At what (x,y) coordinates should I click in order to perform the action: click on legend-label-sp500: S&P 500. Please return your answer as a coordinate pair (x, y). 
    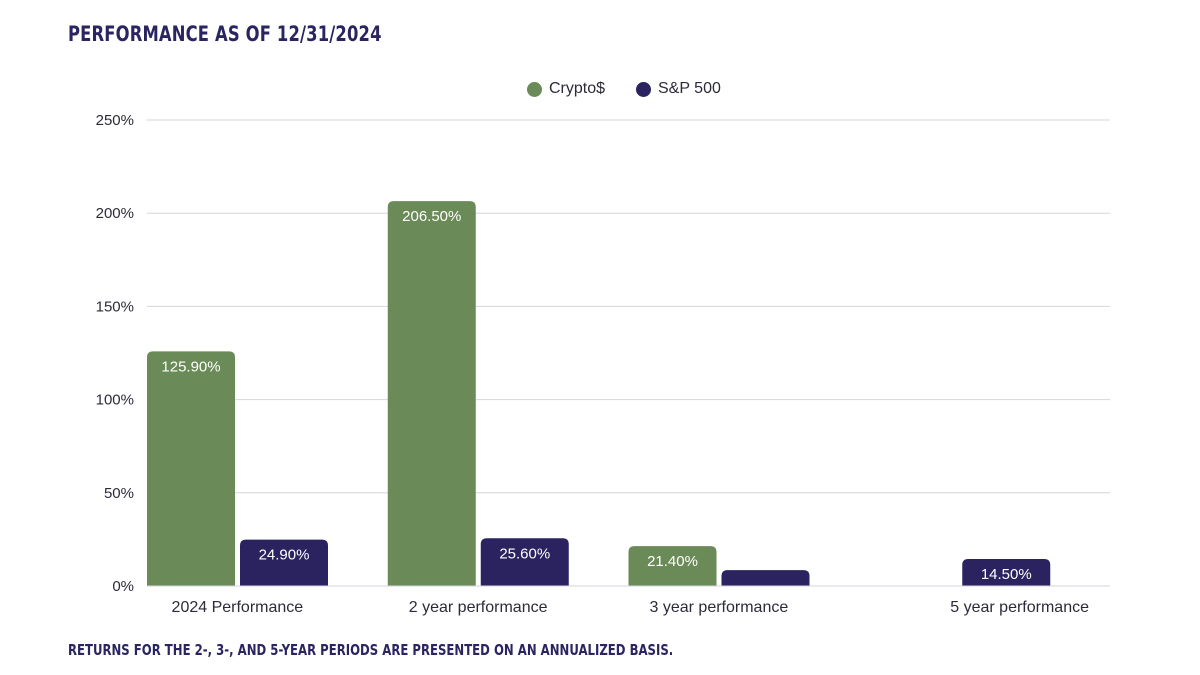
    Looking at the image, I should click on (689, 88).